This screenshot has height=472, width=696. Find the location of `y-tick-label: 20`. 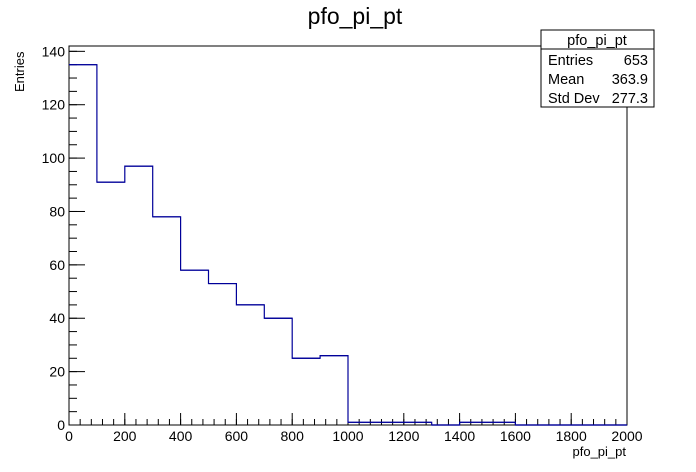

y-tick-label: 20 is located at coordinates (57, 372).